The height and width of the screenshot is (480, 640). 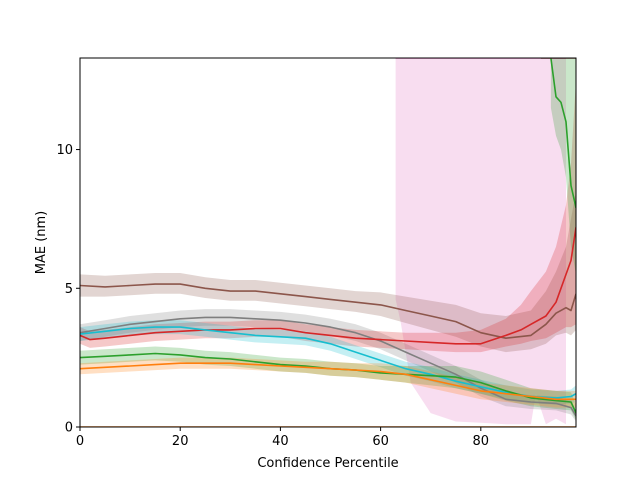 I want to click on x-tick-label: 20, so click(x=180, y=441).